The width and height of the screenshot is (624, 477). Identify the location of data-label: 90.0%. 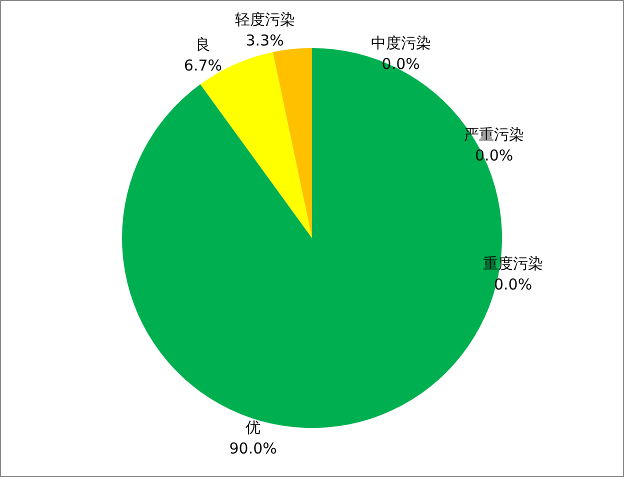
(253, 449).